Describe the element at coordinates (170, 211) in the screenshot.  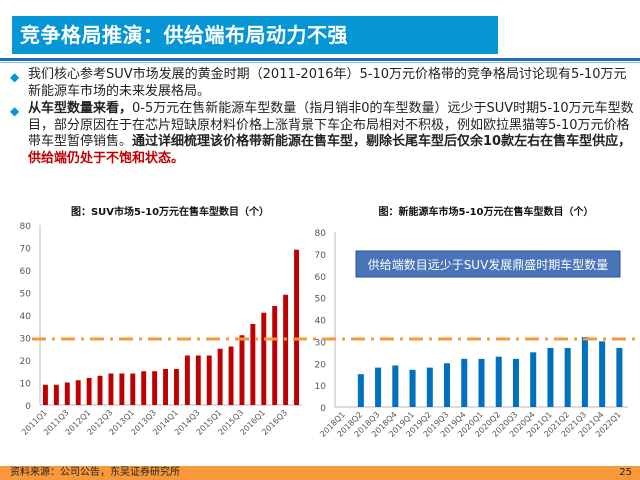
I see `chart-title-suv: 图：SUV市场5-10万元在售车型数目（个）` at that location.